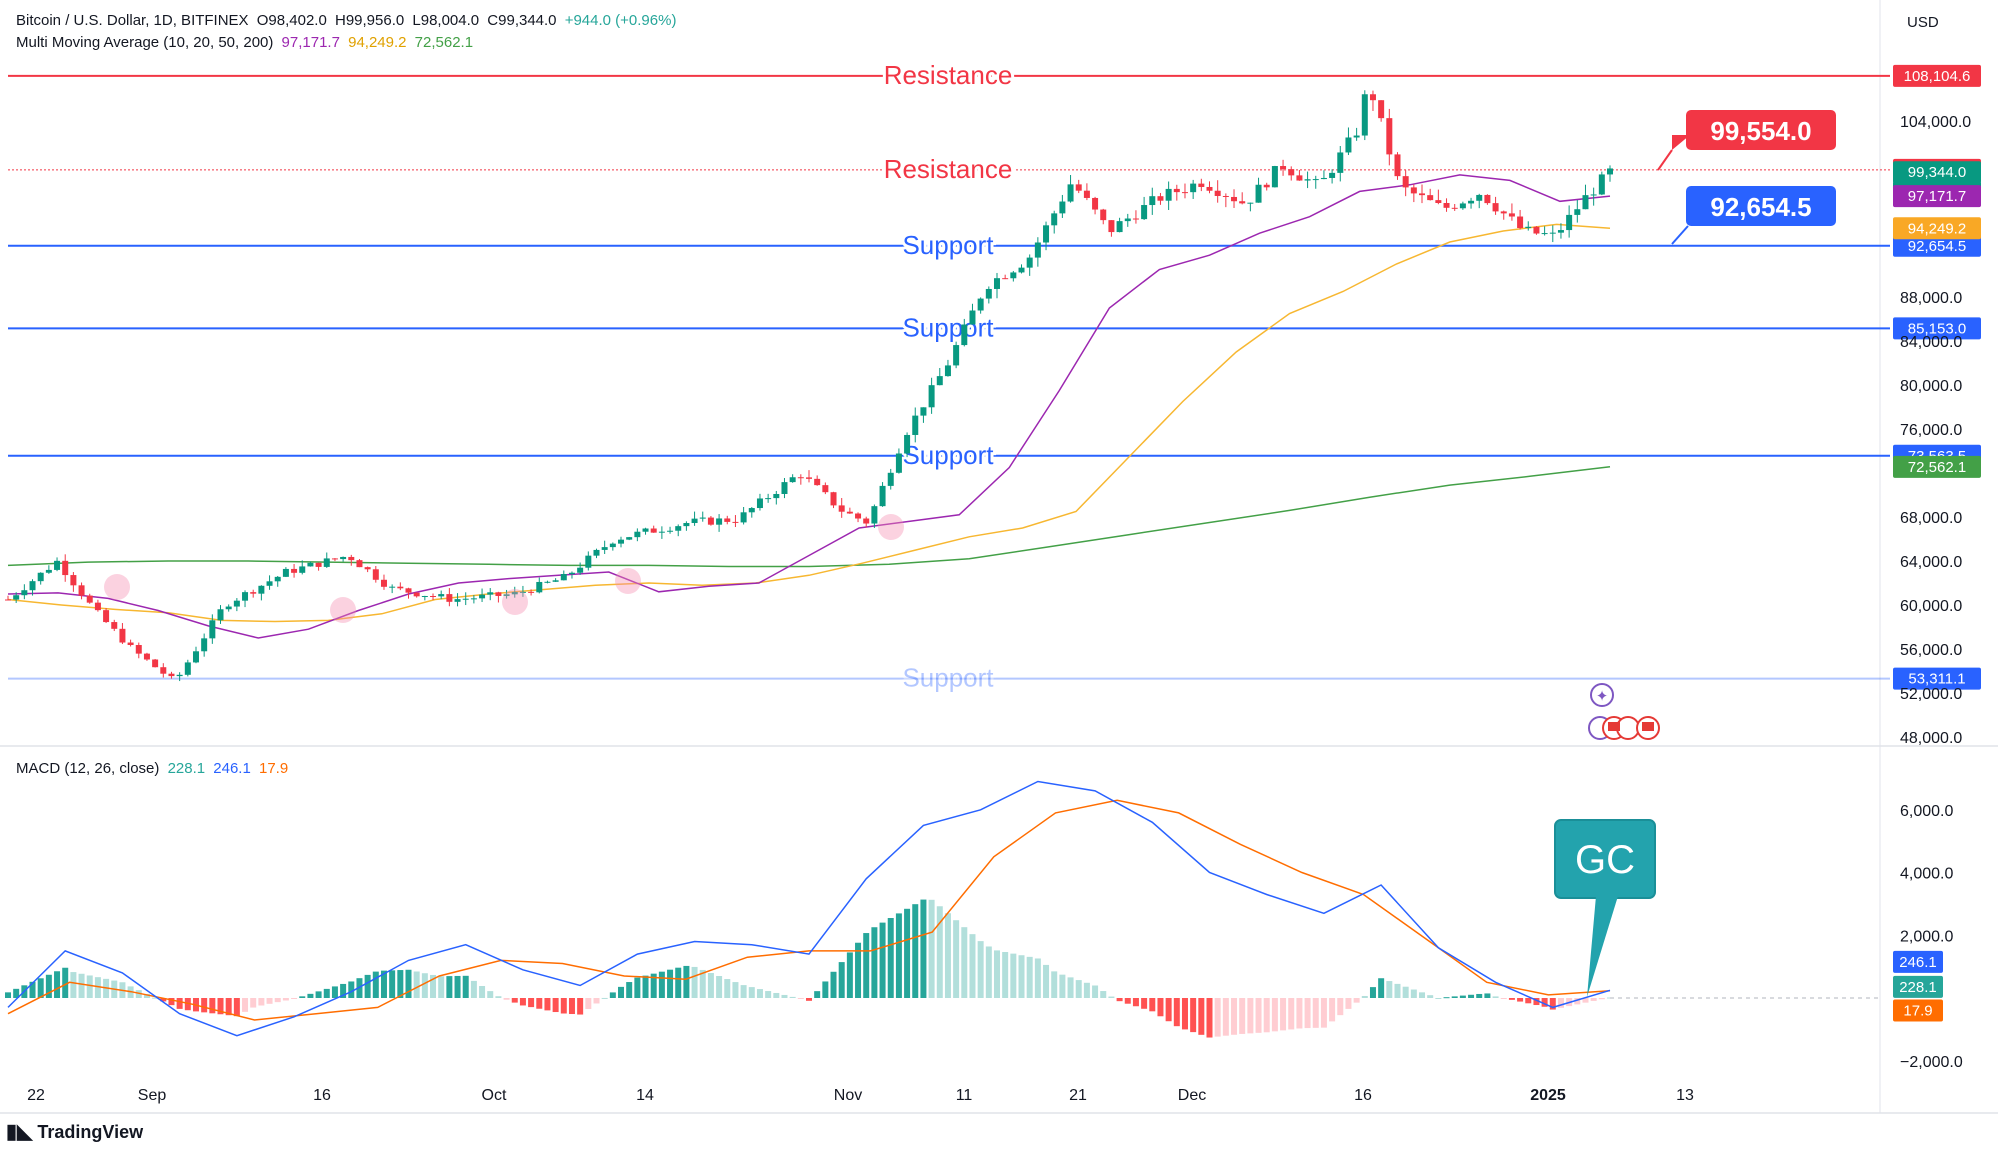 This screenshot has width=1999, height=1157. What do you see at coordinates (74, 1131) in the screenshot?
I see `tradingview-logo: ▮◣ TradingView` at bounding box center [74, 1131].